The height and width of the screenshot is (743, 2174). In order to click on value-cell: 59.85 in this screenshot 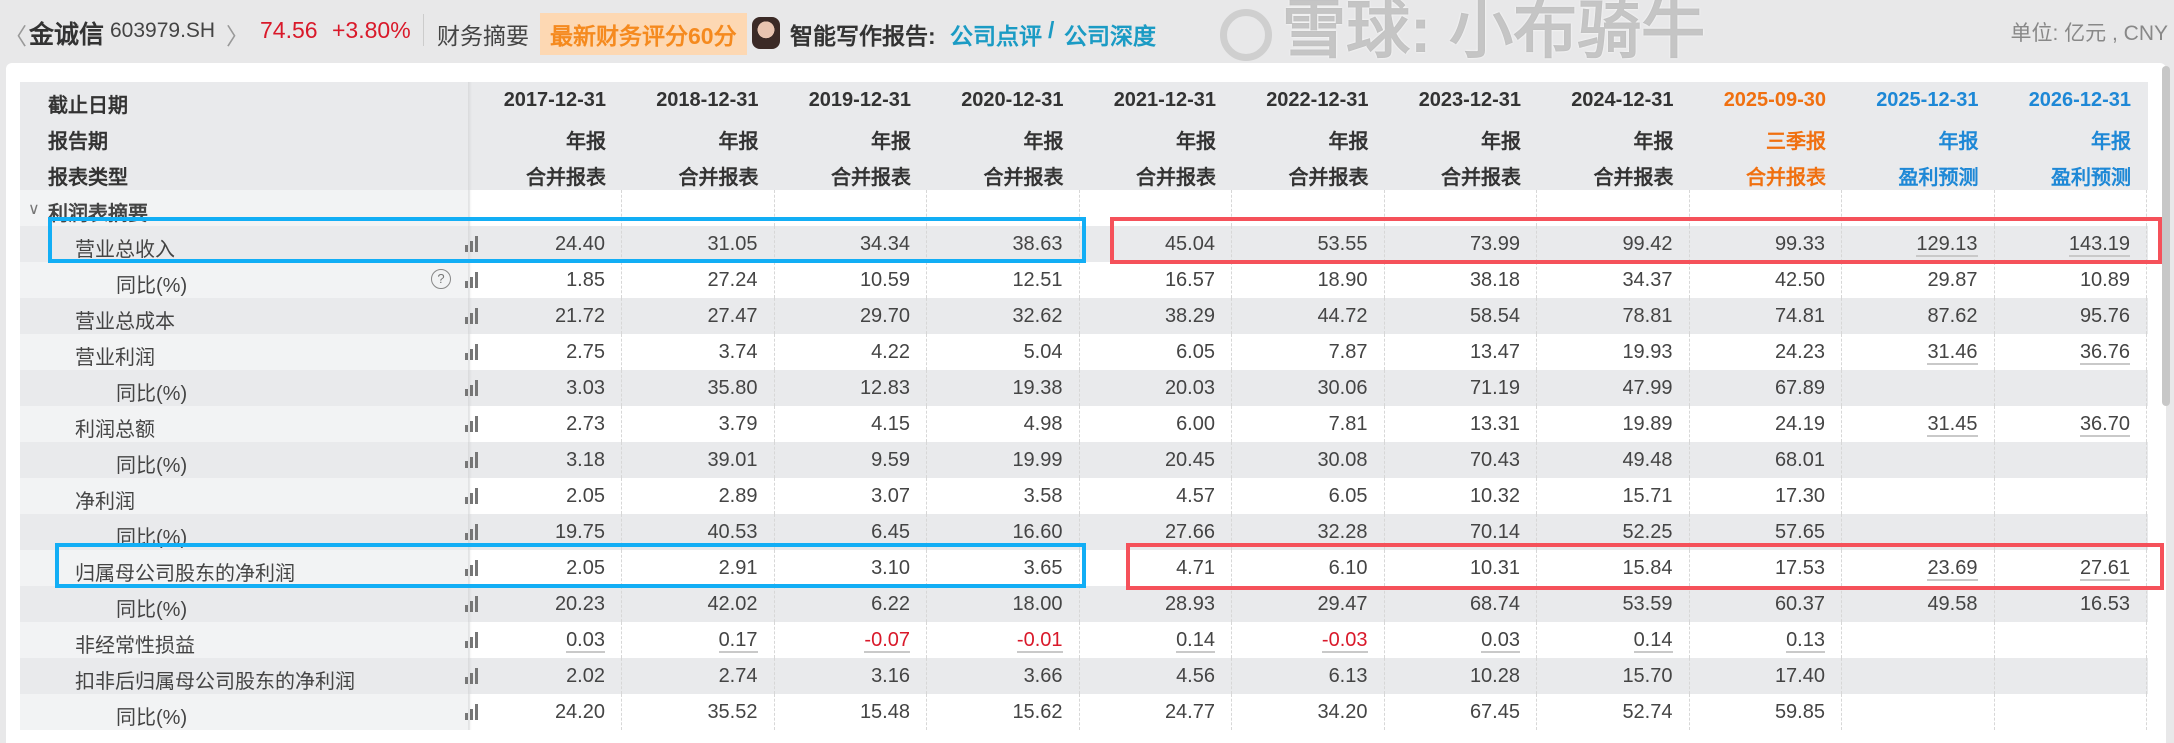, I will do `click(1766, 712)`.